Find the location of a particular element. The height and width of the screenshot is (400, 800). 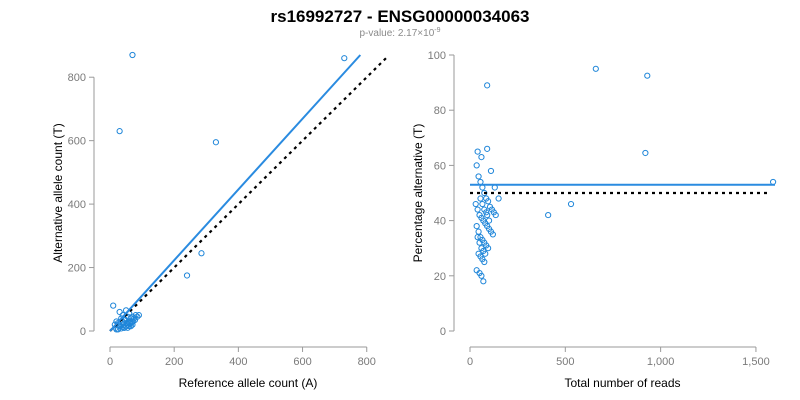

x-tick-label: 400 is located at coordinates (238, 362).